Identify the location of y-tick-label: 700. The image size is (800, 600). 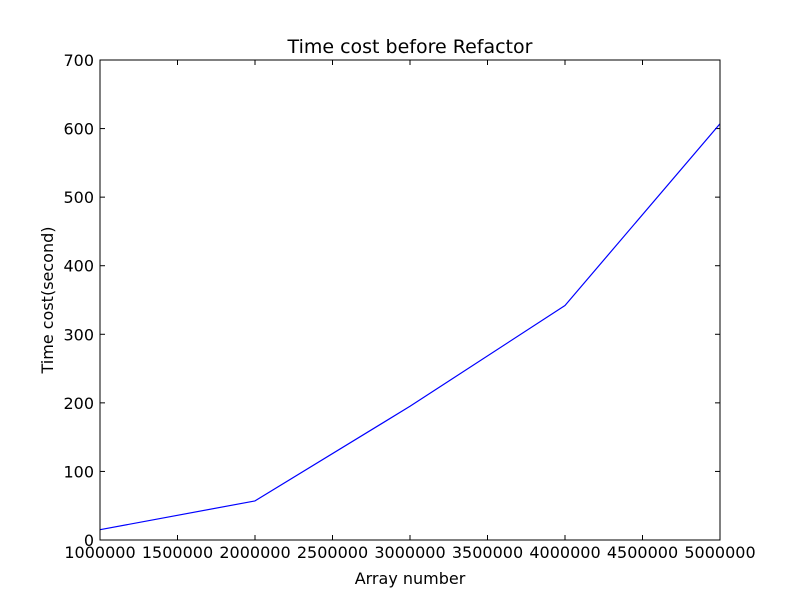
(78, 60).